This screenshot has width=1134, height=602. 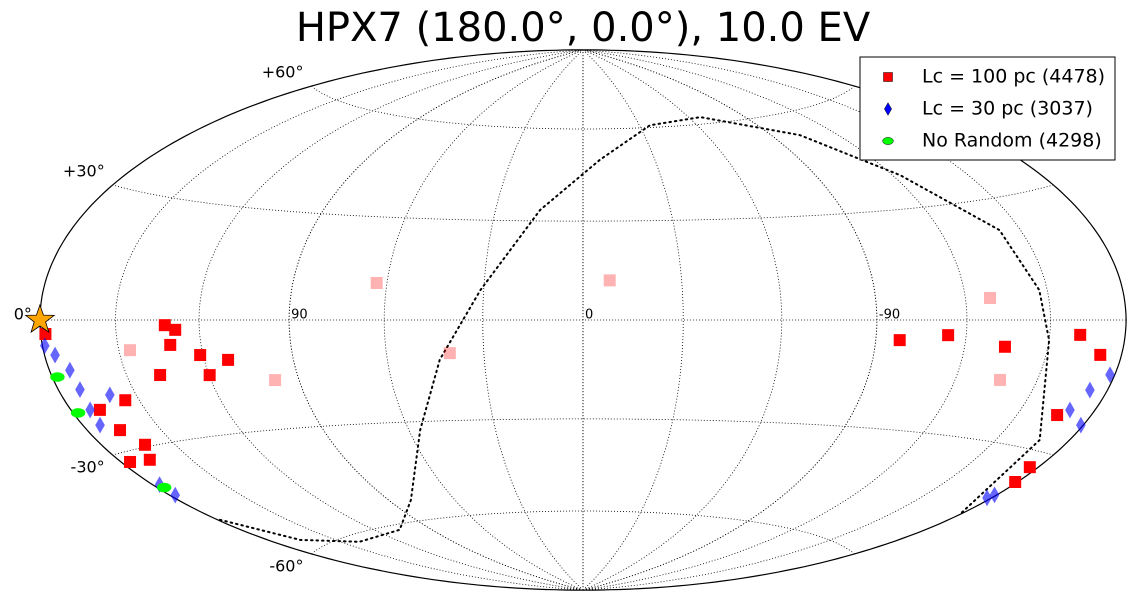 I want to click on y-tick-label: -60°, so click(x=286, y=565).